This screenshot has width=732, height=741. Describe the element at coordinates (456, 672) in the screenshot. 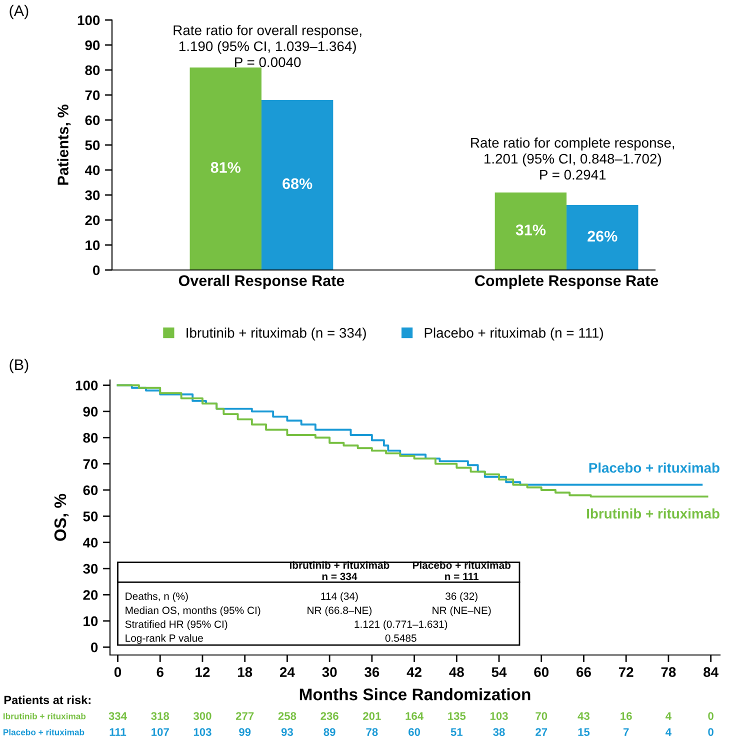

I see `x-tick-label: 48` at that location.